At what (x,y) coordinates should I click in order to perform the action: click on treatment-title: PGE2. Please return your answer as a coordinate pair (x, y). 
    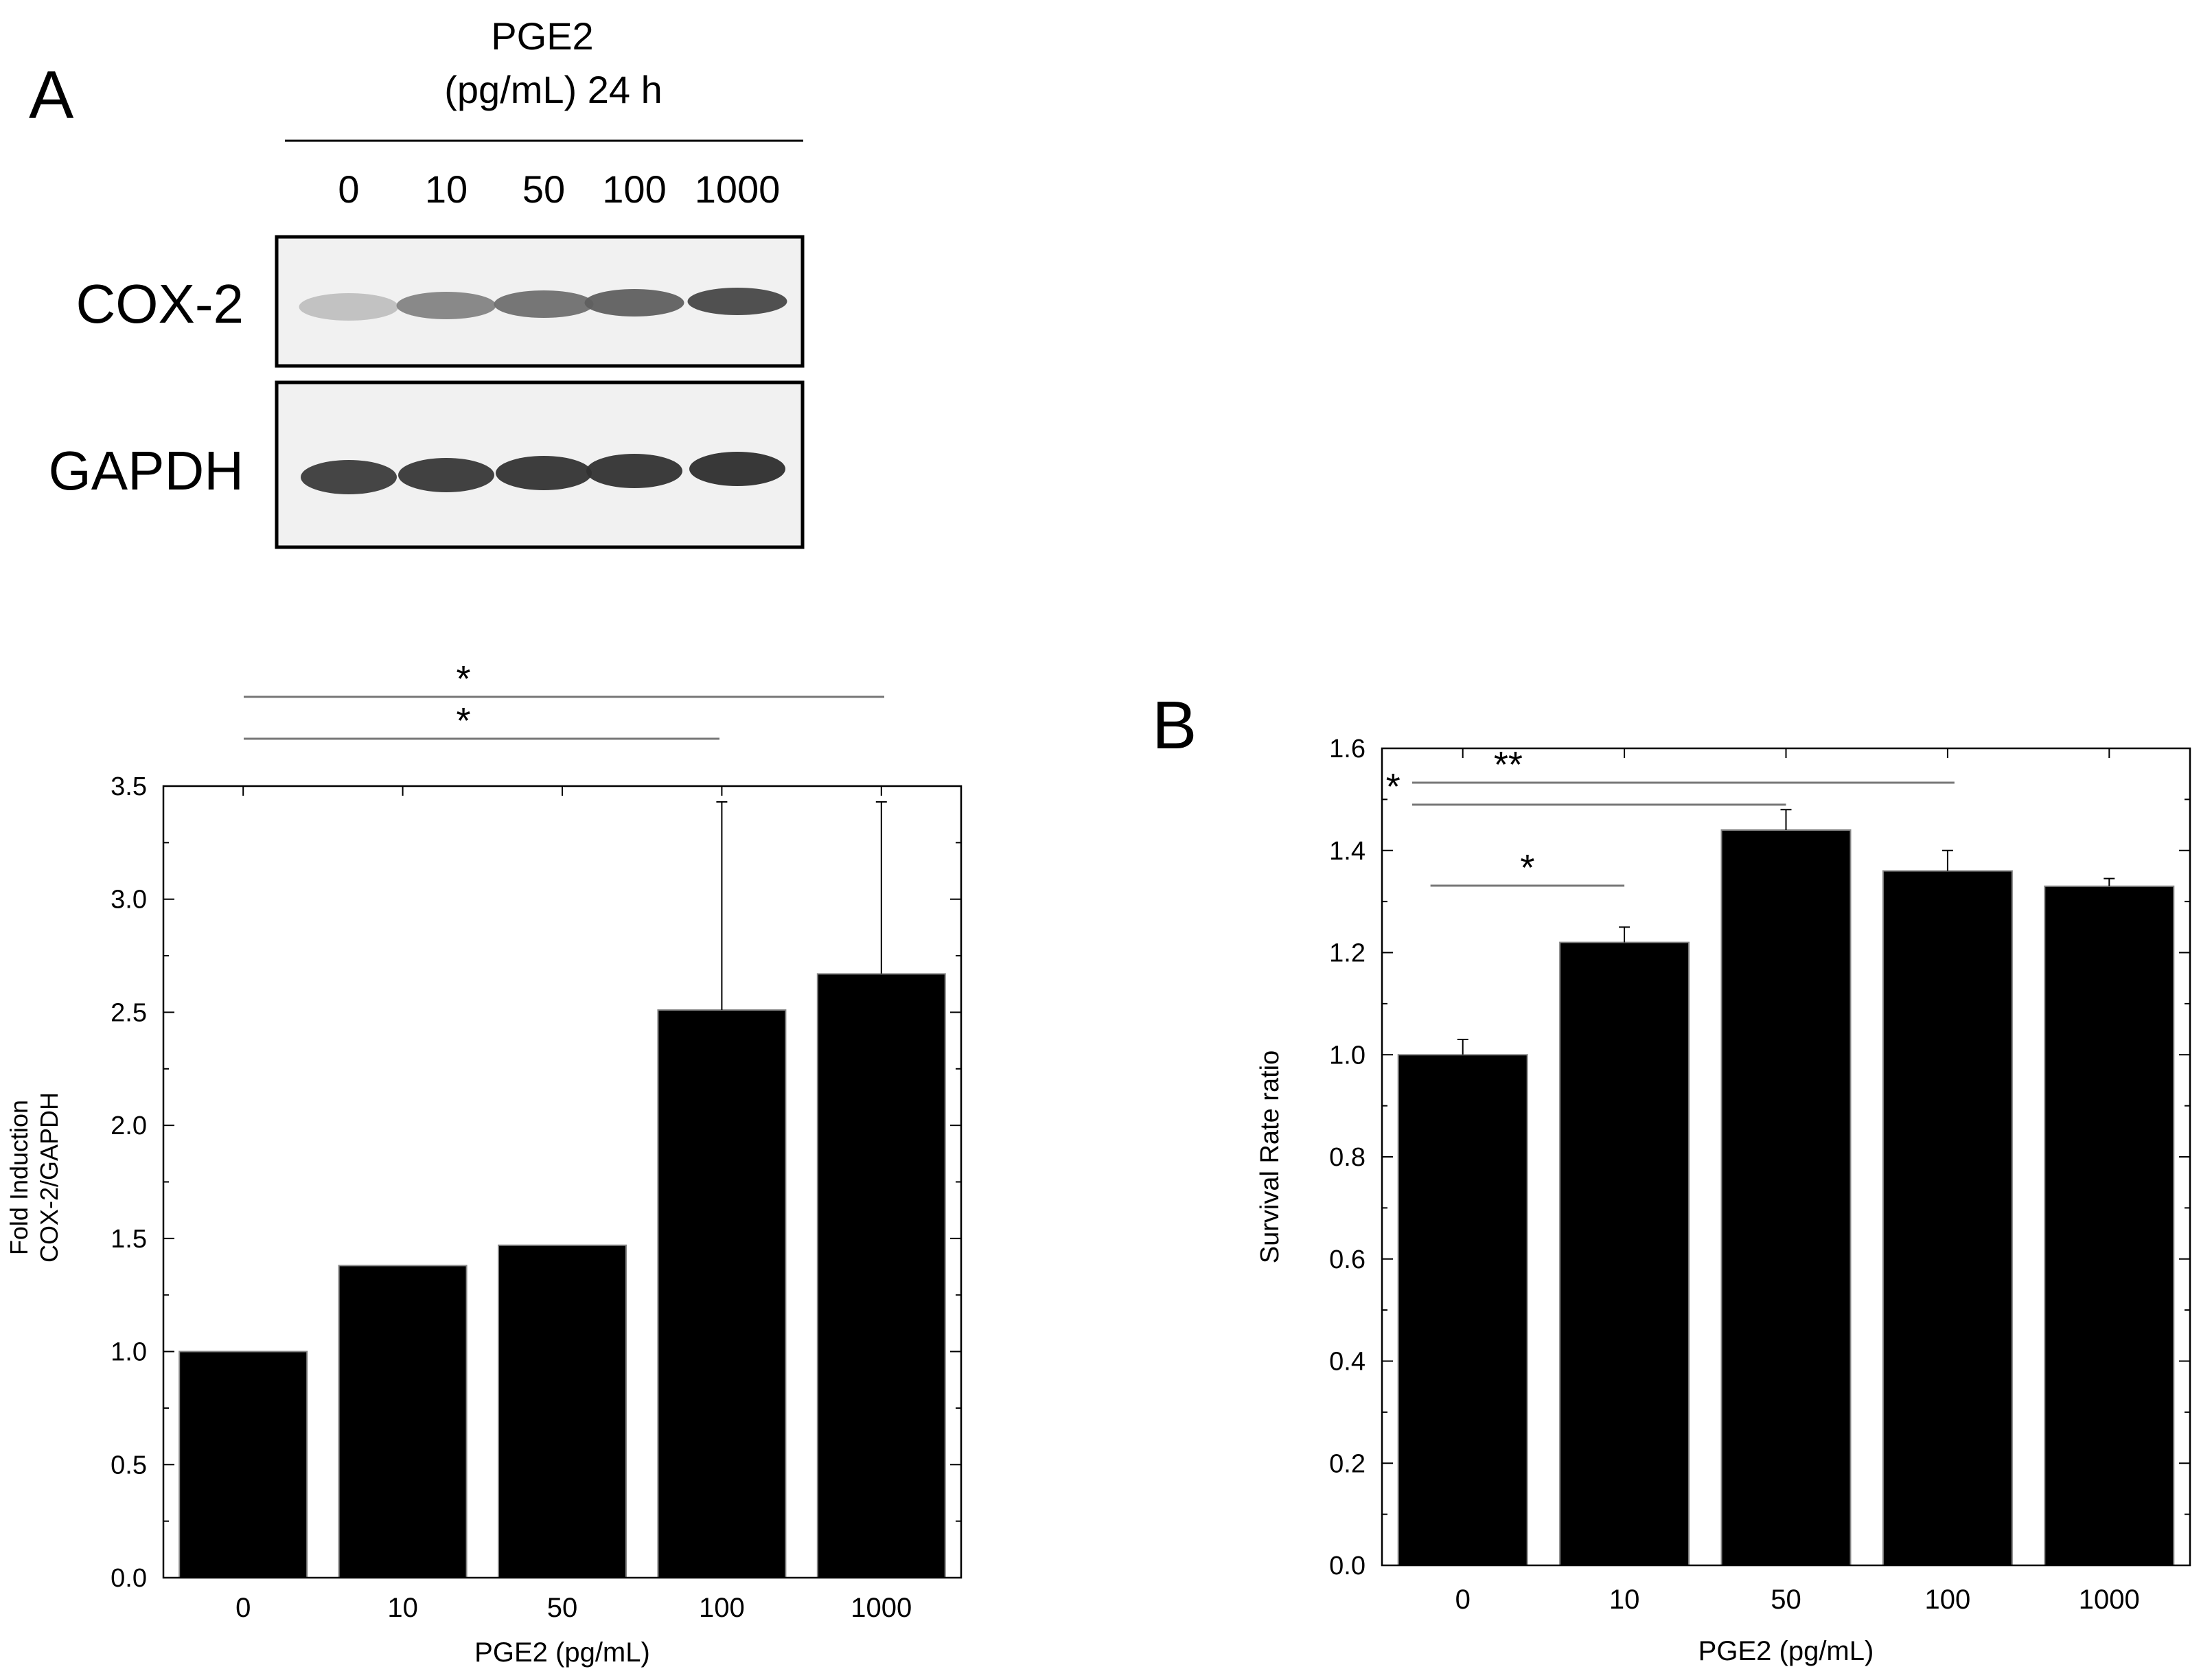
    Looking at the image, I should click on (542, 36).